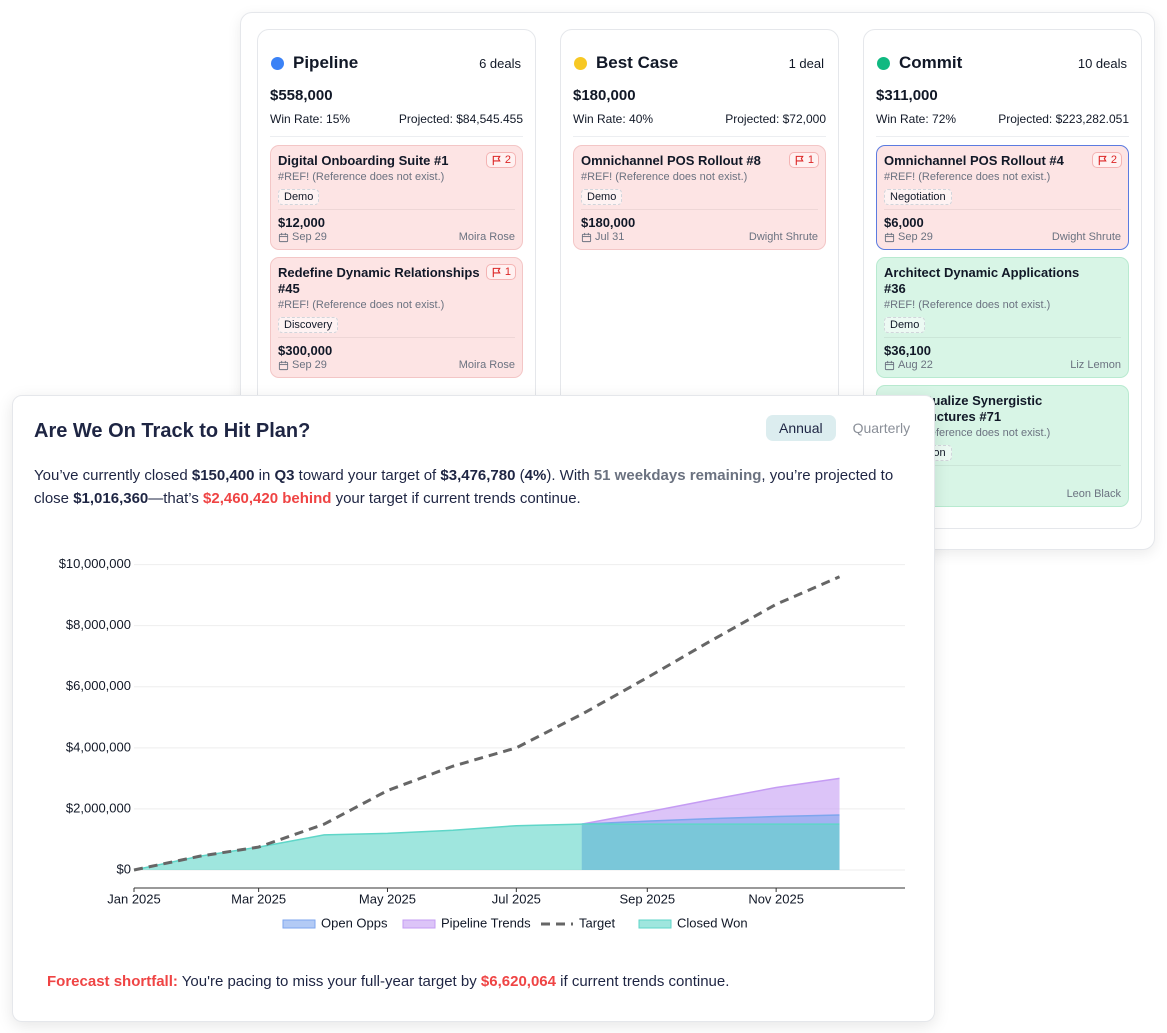 The width and height of the screenshot is (1167, 1033). Describe the element at coordinates (223, 475) in the screenshot. I see `text-segment: $150,400` at that location.